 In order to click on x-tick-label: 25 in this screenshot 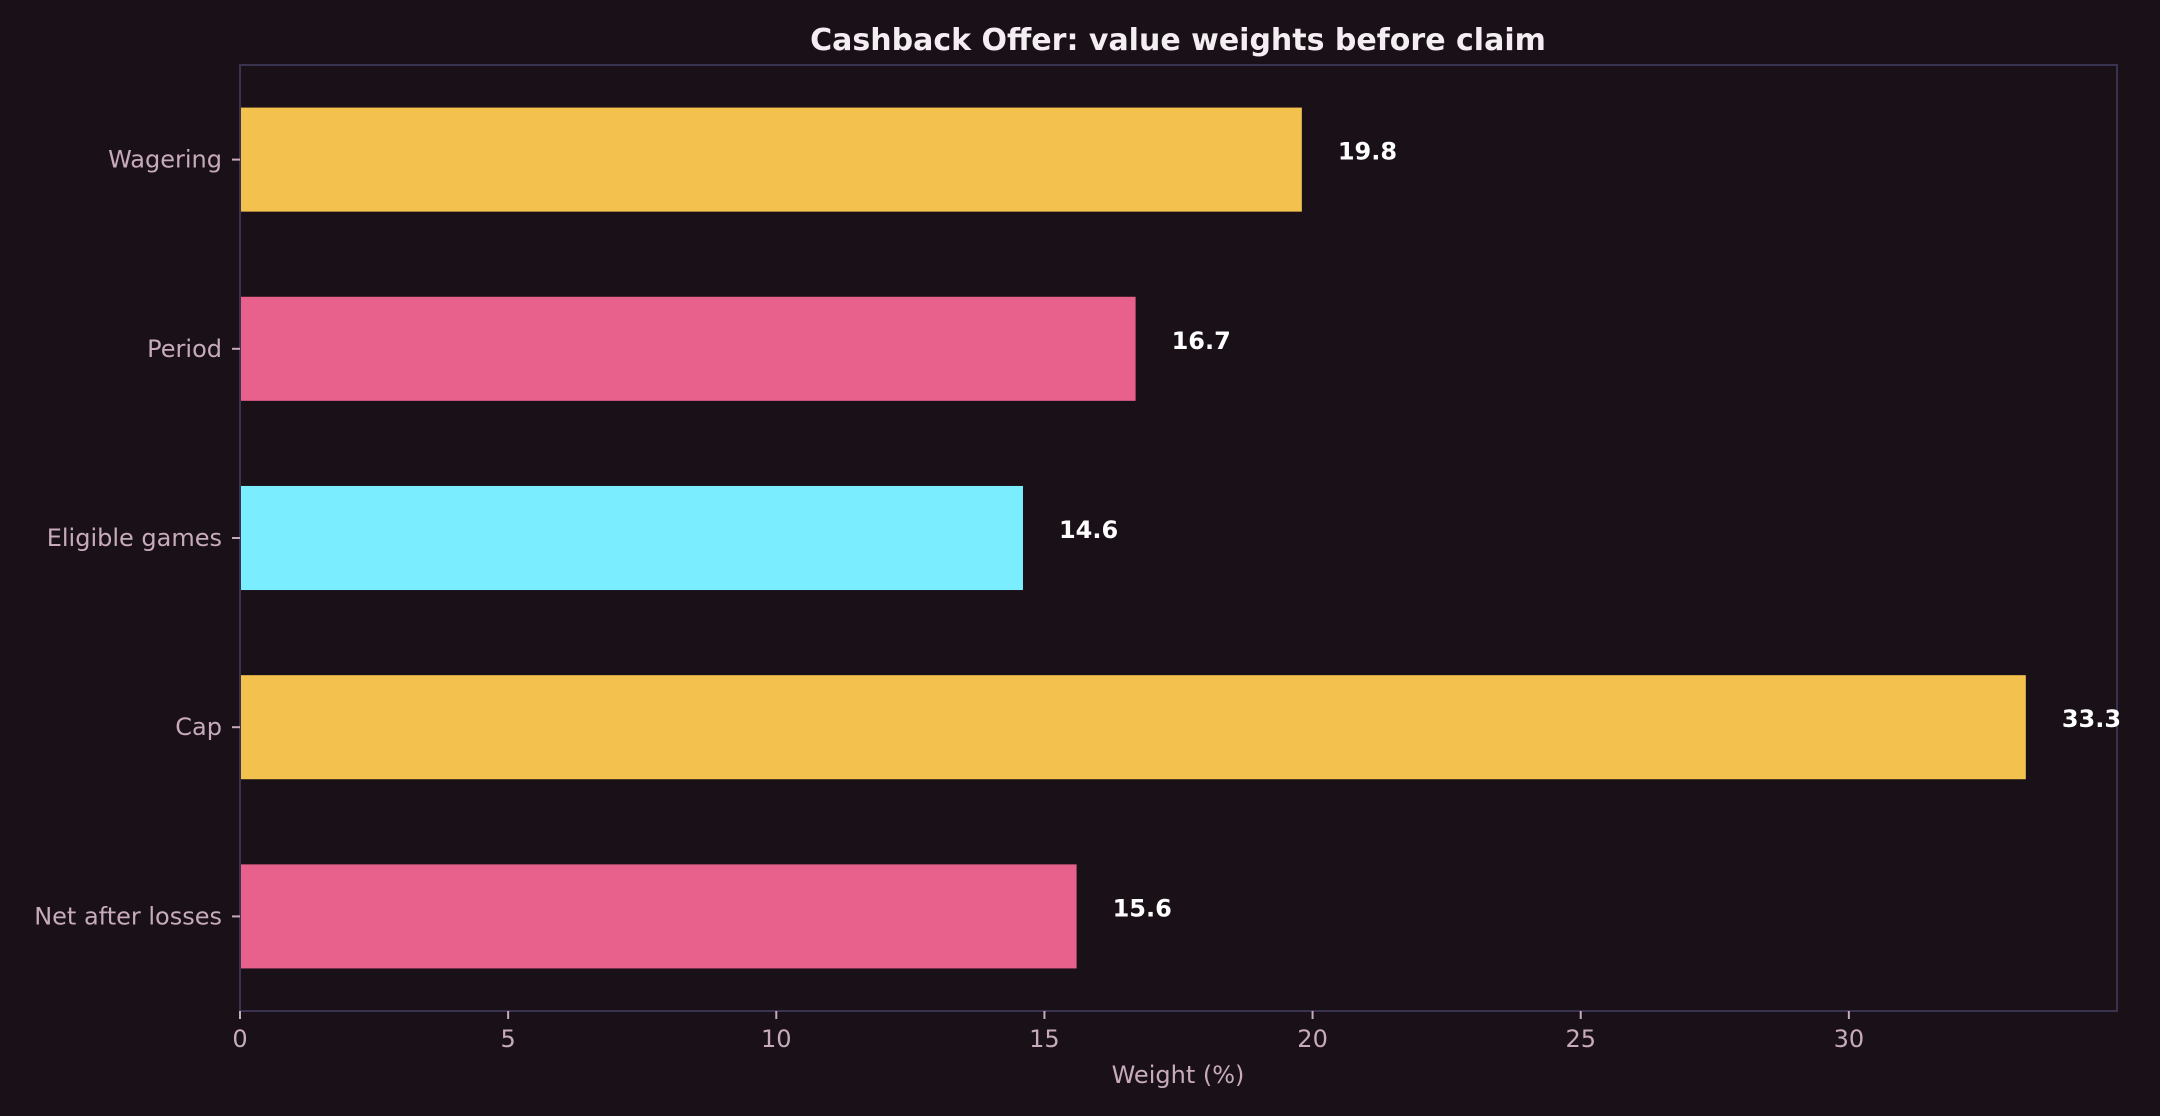, I will do `click(1580, 1039)`.